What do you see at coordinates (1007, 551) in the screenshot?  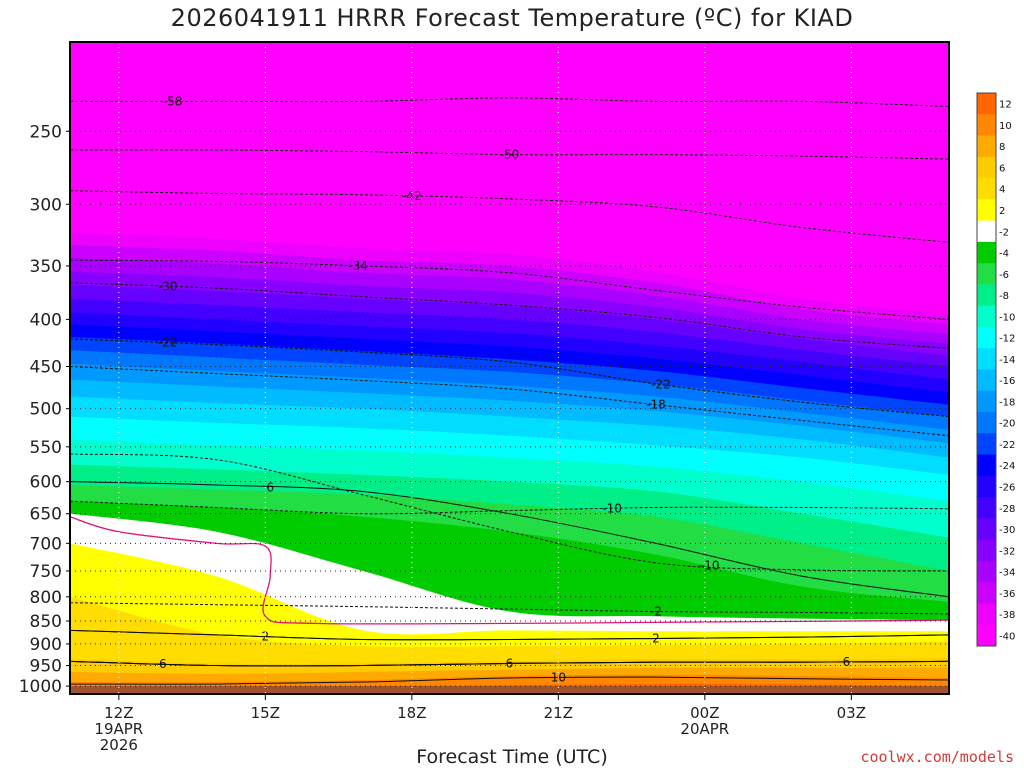 I see `colorbar-tick-label: -32` at bounding box center [1007, 551].